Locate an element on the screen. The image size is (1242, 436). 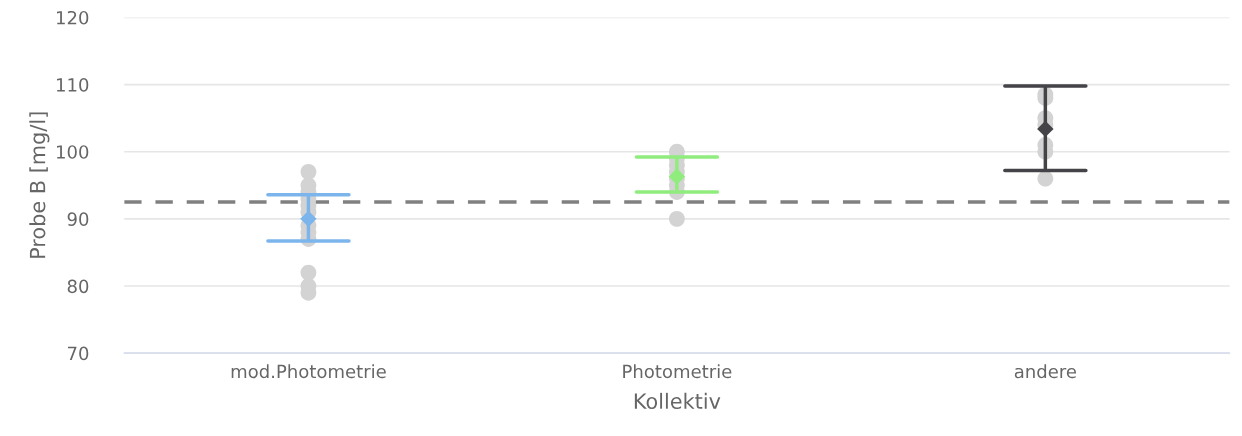
x-tick-label: andere is located at coordinates (1045, 371).